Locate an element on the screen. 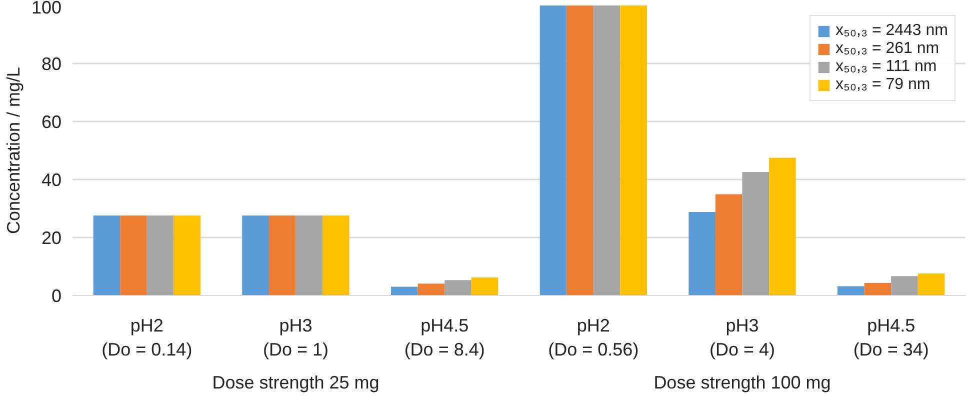 The width and height of the screenshot is (980, 400). y-tick-label: 20 is located at coordinates (51, 238).